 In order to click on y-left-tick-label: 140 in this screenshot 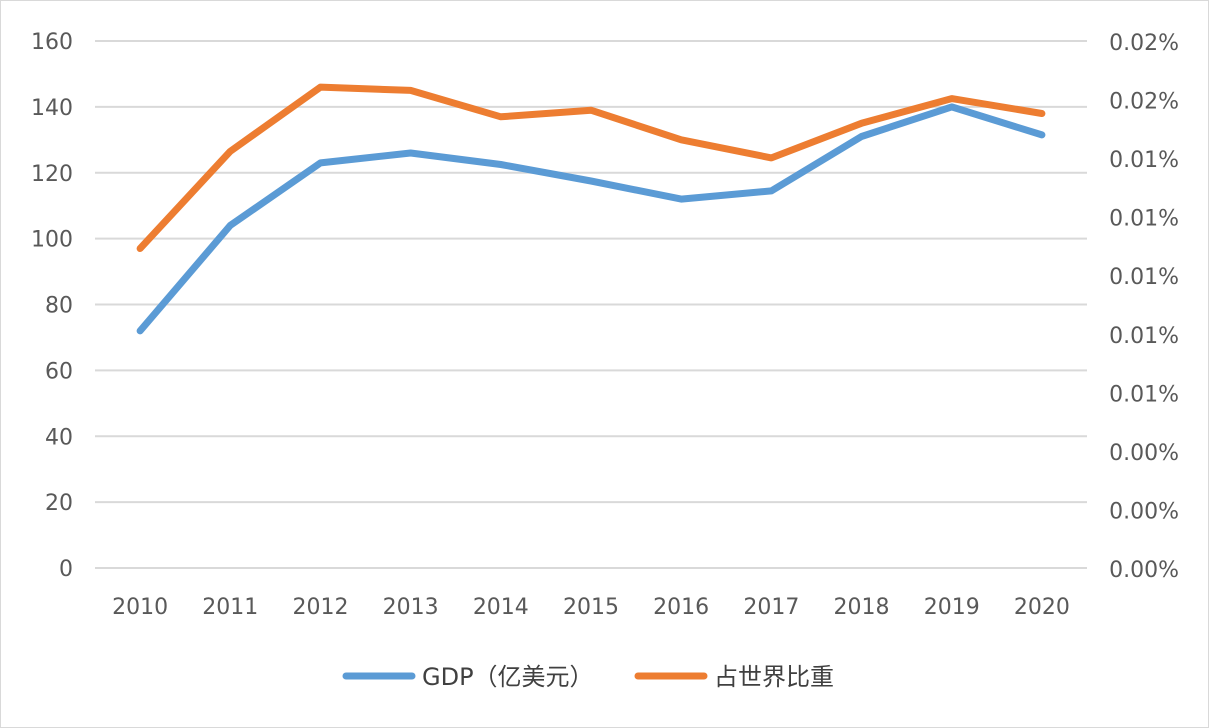, I will do `click(52, 108)`.